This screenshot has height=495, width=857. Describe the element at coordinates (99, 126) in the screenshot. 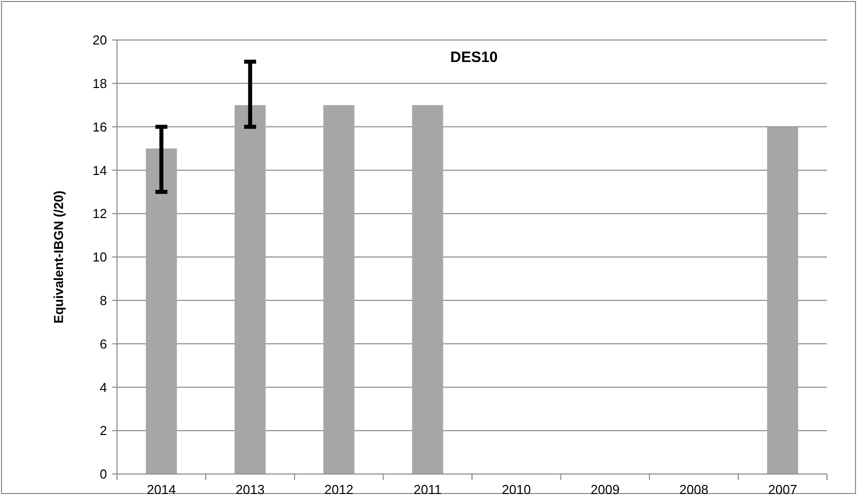

I see `y-tick-label: 16` at that location.